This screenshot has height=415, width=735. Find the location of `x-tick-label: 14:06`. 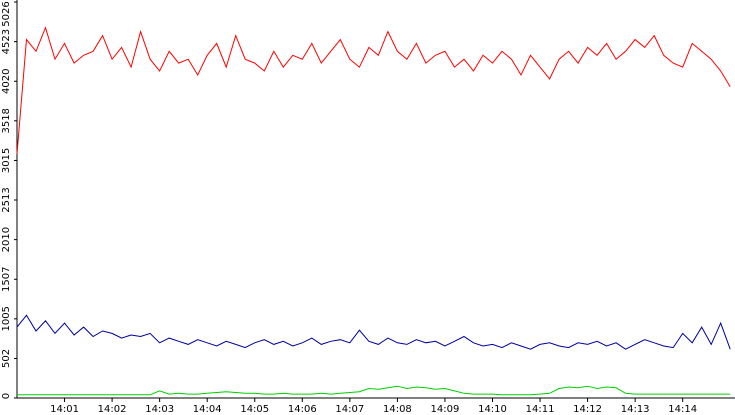

x-tick-label: 14:06 is located at coordinates (302, 409).